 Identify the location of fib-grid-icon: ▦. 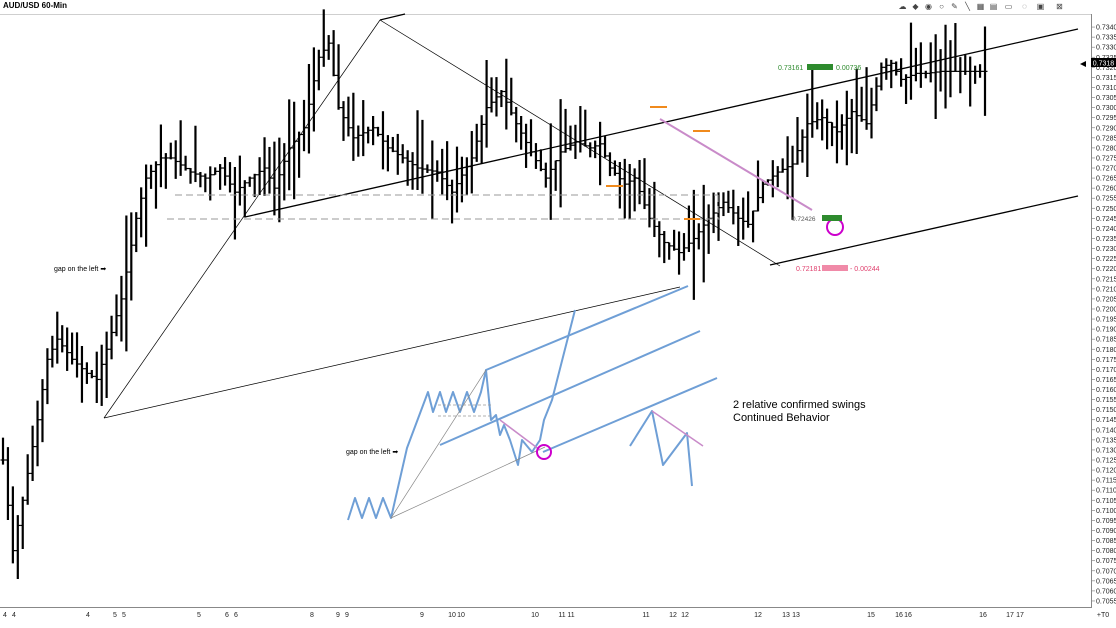
(980, 6).